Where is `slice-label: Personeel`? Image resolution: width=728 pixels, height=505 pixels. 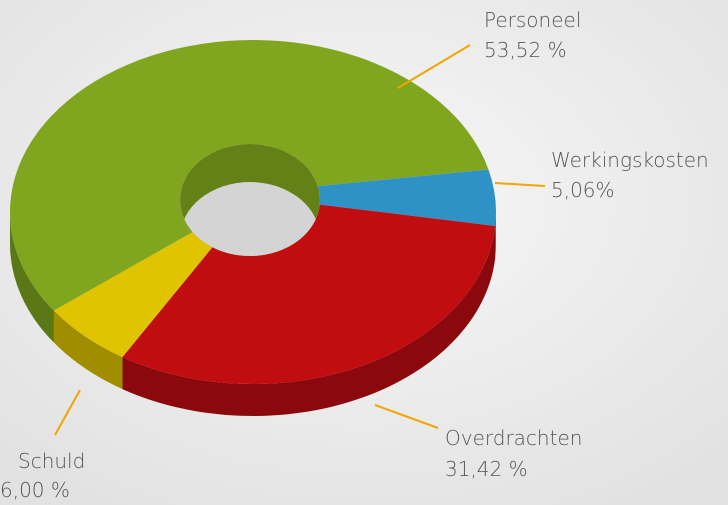
slice-label: Personeel is located at coordinates (532, 20).